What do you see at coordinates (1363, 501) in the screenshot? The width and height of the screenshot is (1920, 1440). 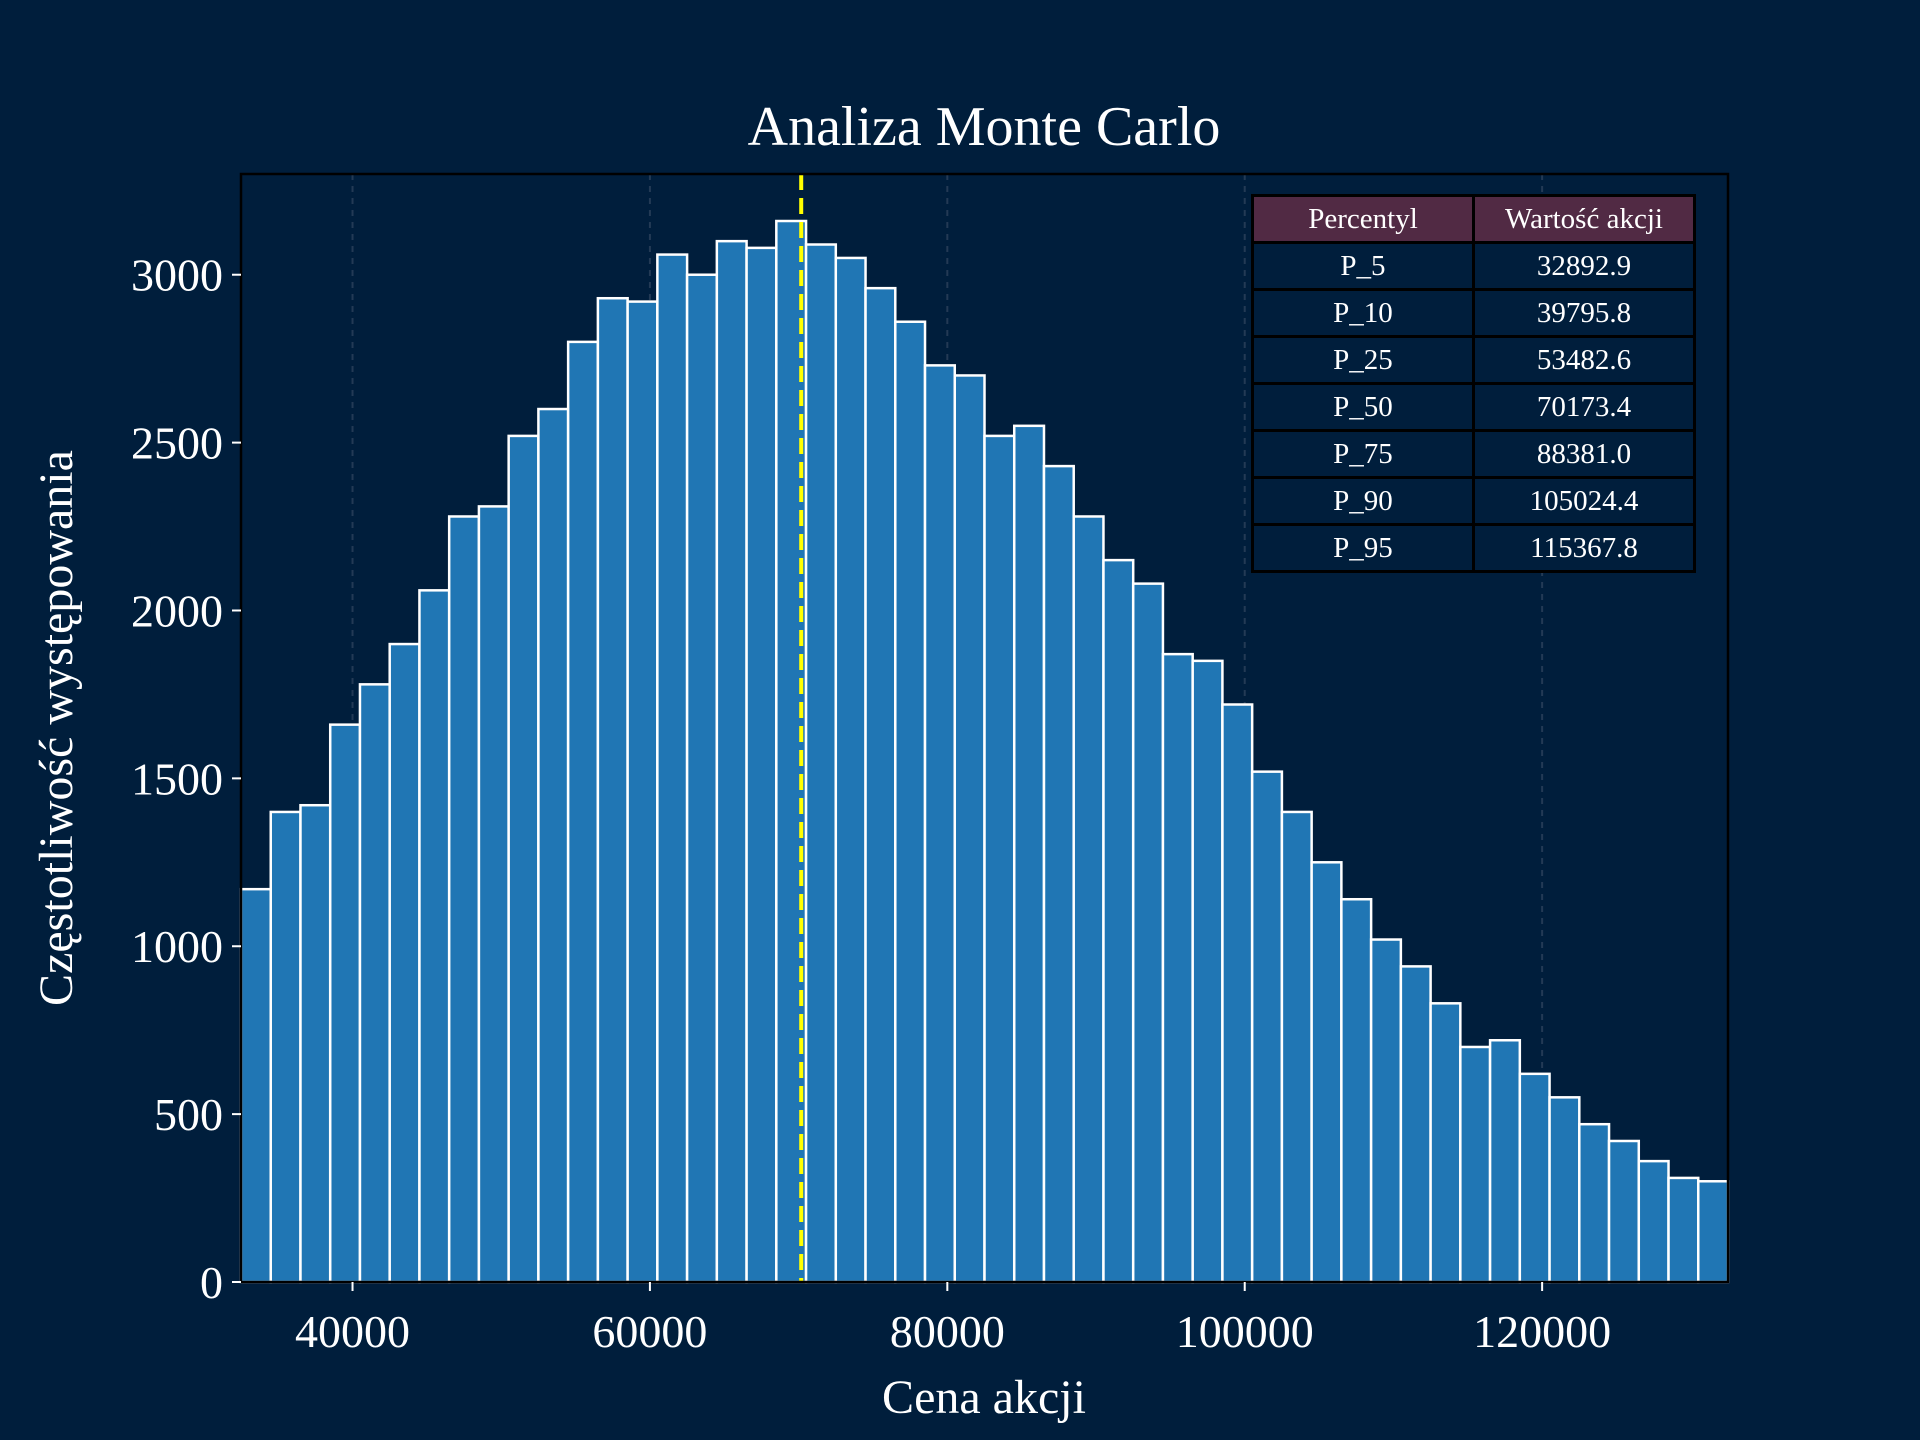 I see `table-cell-percentile: P_90` at bounding box center [1363, 501].